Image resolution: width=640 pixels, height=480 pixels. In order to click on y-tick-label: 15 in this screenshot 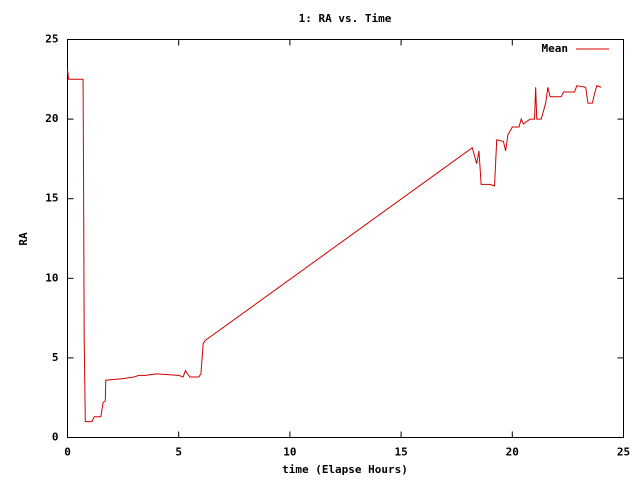, I will do `click(51, 198)`.